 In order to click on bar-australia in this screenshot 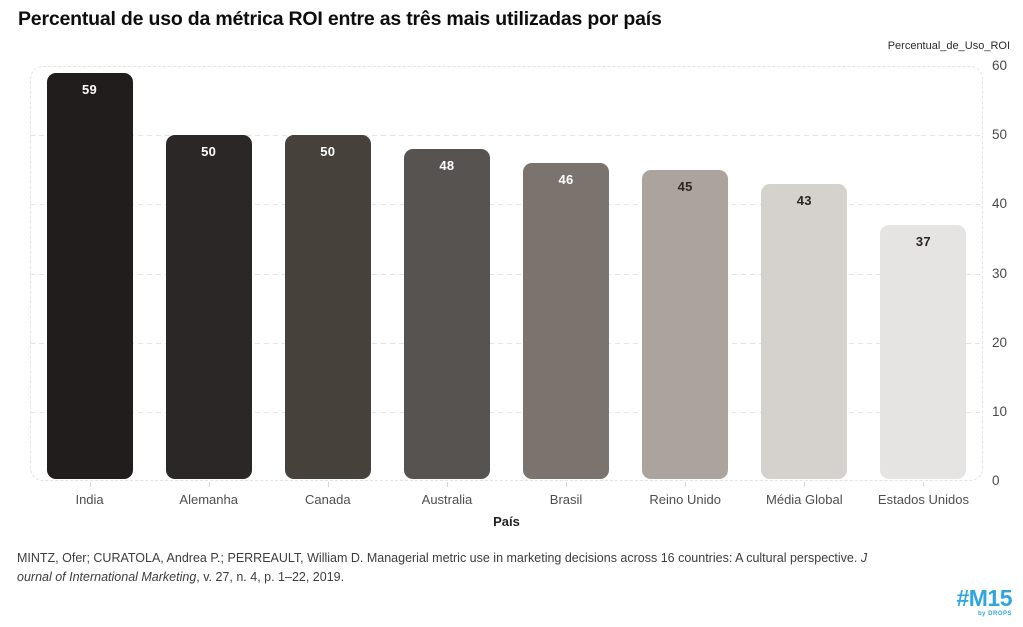, I will do `click(446, 314)`.